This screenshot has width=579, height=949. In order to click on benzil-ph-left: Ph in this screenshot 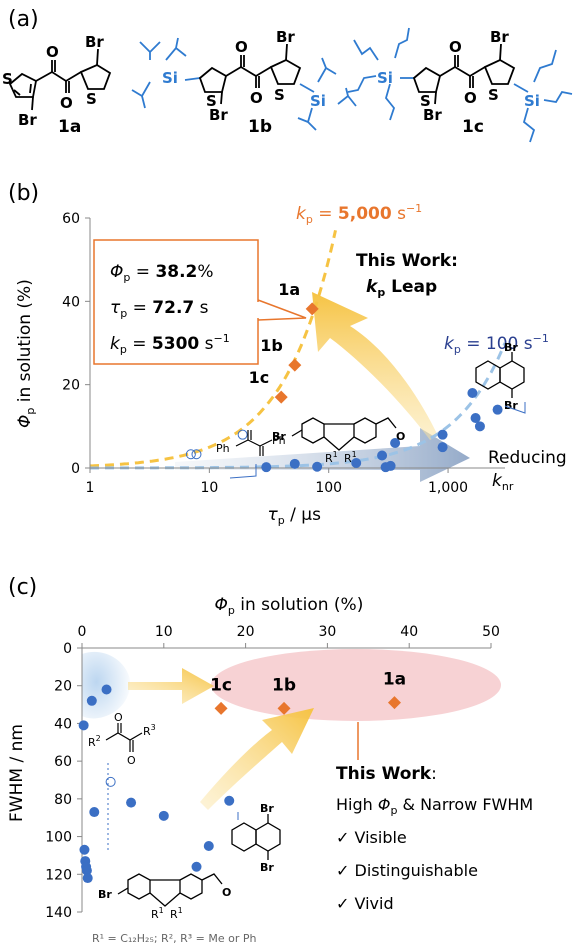, I will do `click(223, 448)`.